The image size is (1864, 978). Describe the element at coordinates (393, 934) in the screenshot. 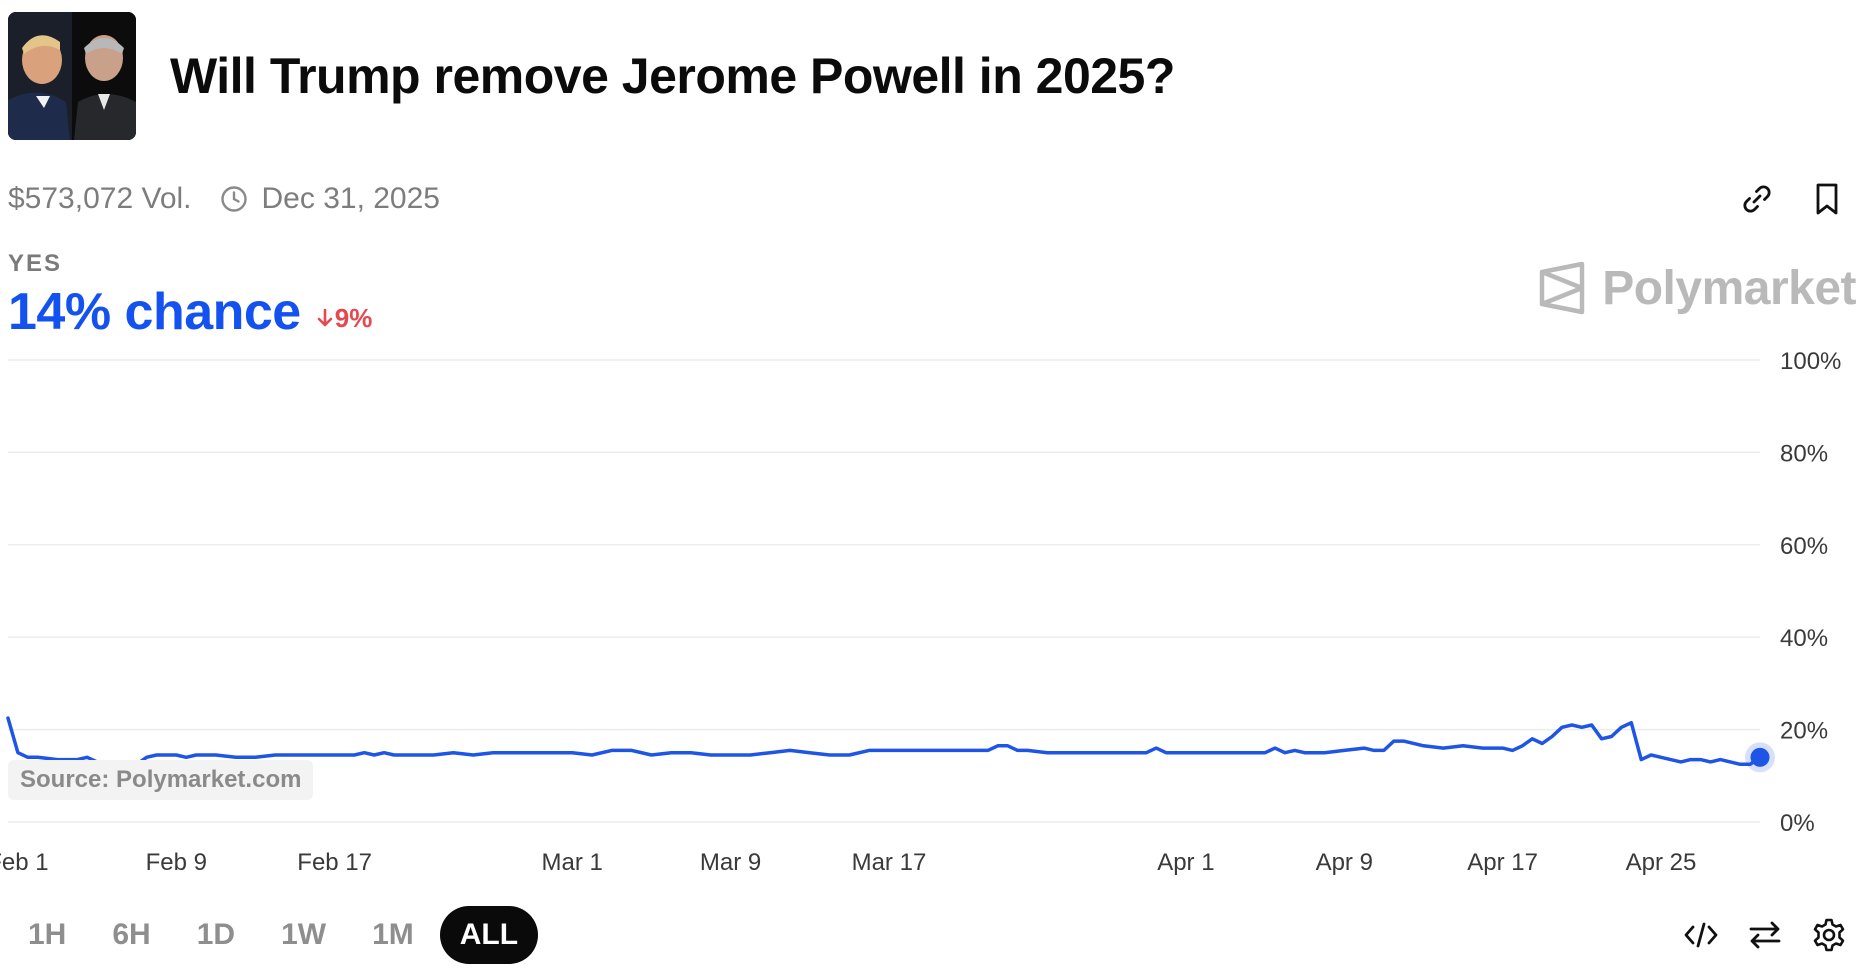

I see `range-button-1m: 1M` at that location.